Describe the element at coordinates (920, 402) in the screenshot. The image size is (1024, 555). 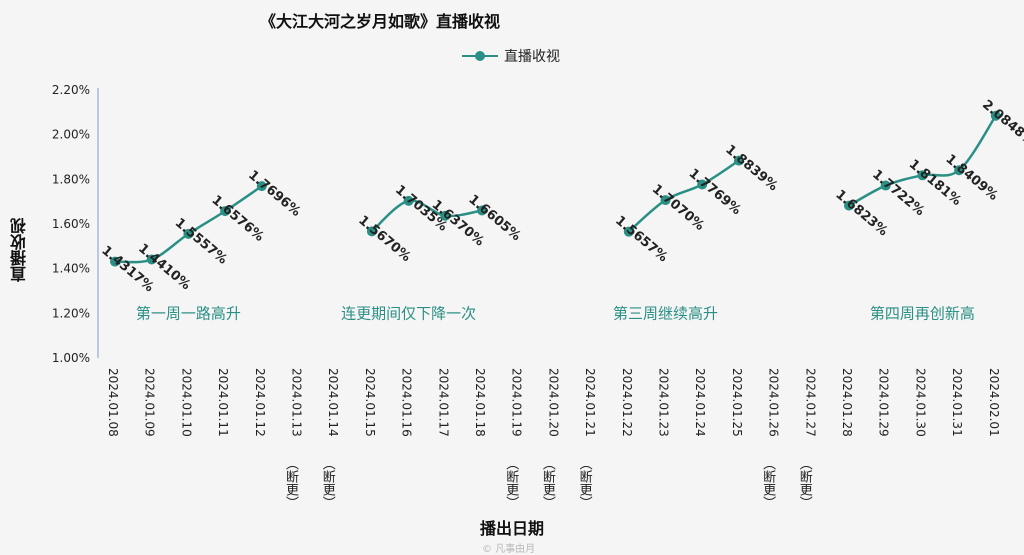
I see `x-tick-label: 2024.01.30` at that location.